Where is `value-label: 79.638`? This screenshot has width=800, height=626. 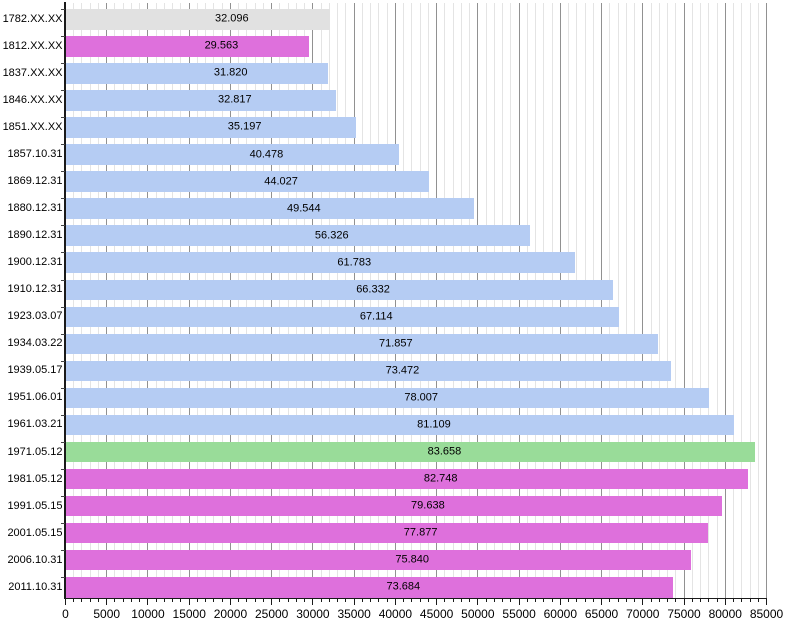 value-label: 79.638 is located at coordinates (428, 505).